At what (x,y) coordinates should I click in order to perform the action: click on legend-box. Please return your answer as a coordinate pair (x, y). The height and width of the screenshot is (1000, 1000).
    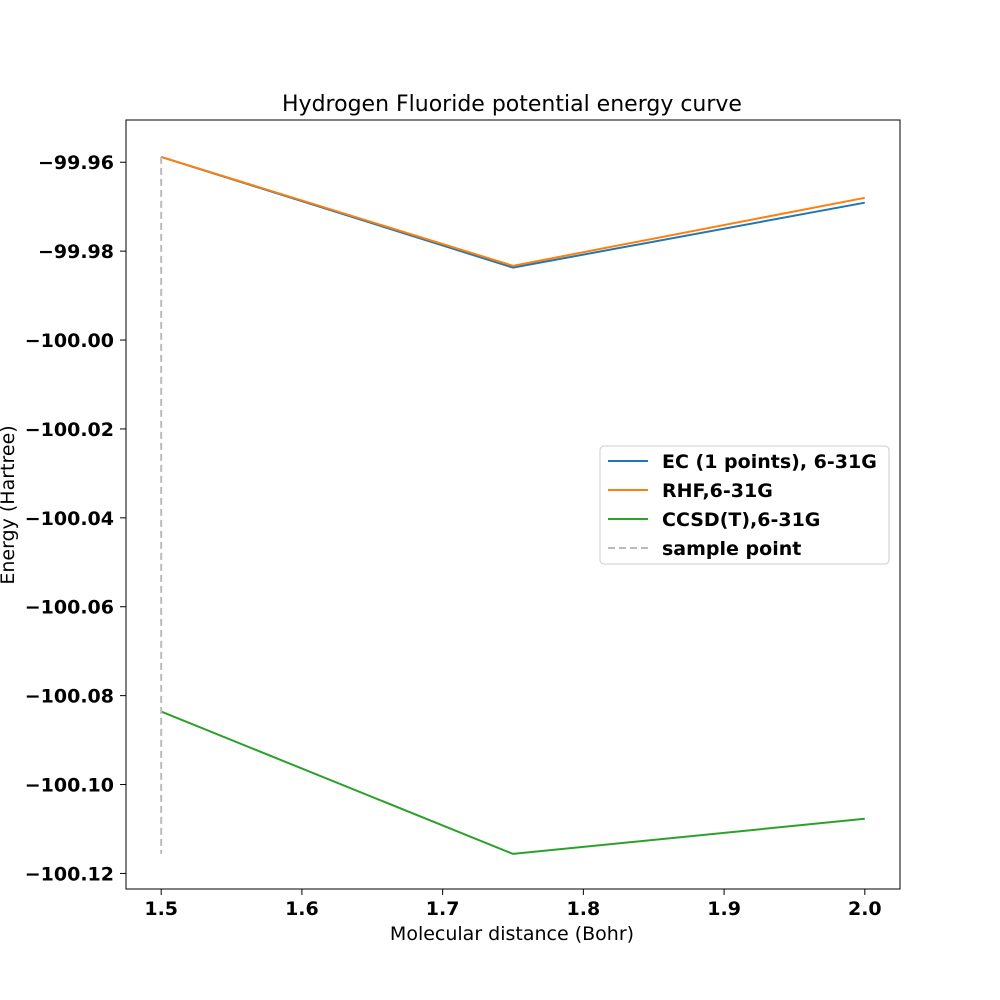
    Looking at the image, I should click on (744, 505).